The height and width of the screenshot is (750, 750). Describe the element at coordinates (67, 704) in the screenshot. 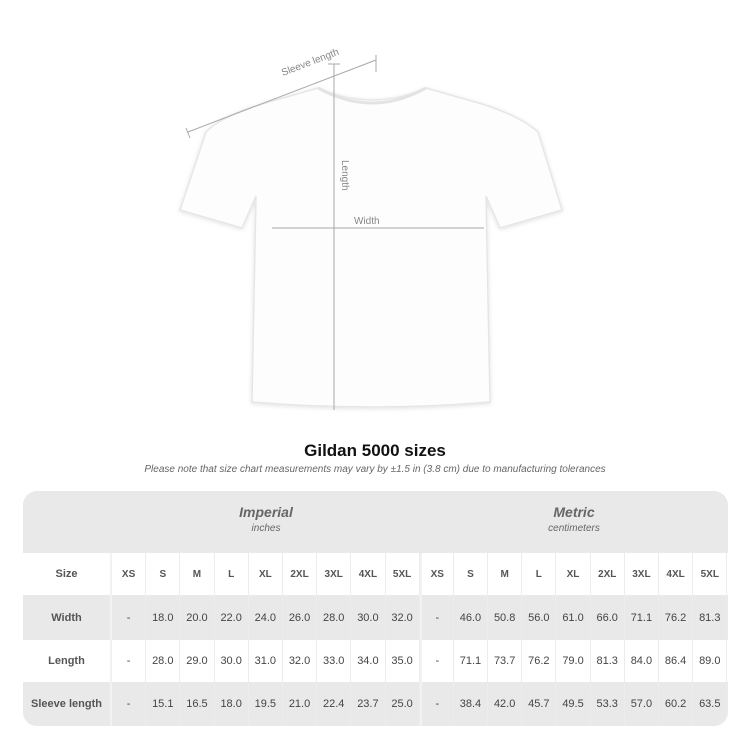

I see `row-label: Sleeve length` at that location.